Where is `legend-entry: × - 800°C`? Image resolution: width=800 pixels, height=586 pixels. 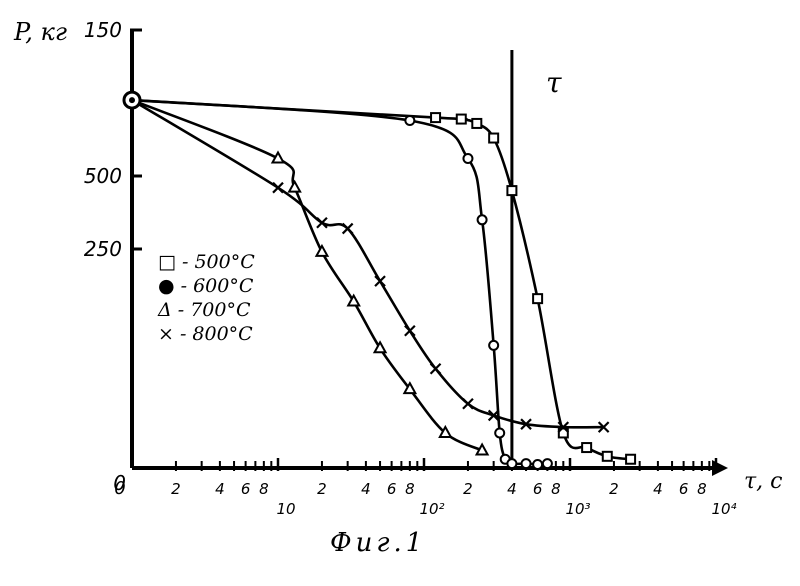 legend-entry: × - 800°C is located at coordinates (205, 334).